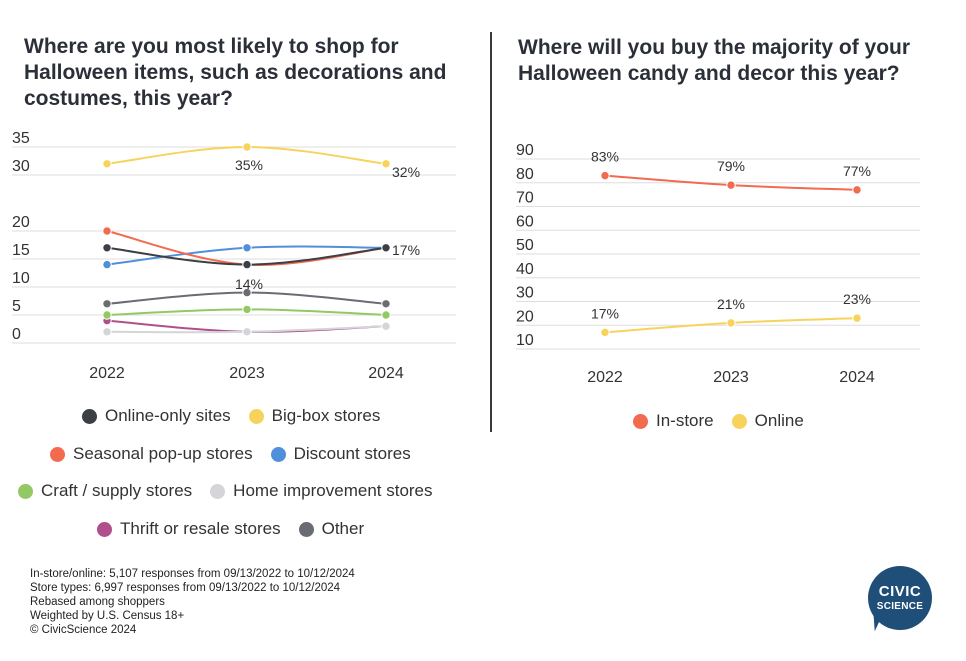 The image size is (966, 661). I want to click on y-tick-label: 35, so click(21, 138).